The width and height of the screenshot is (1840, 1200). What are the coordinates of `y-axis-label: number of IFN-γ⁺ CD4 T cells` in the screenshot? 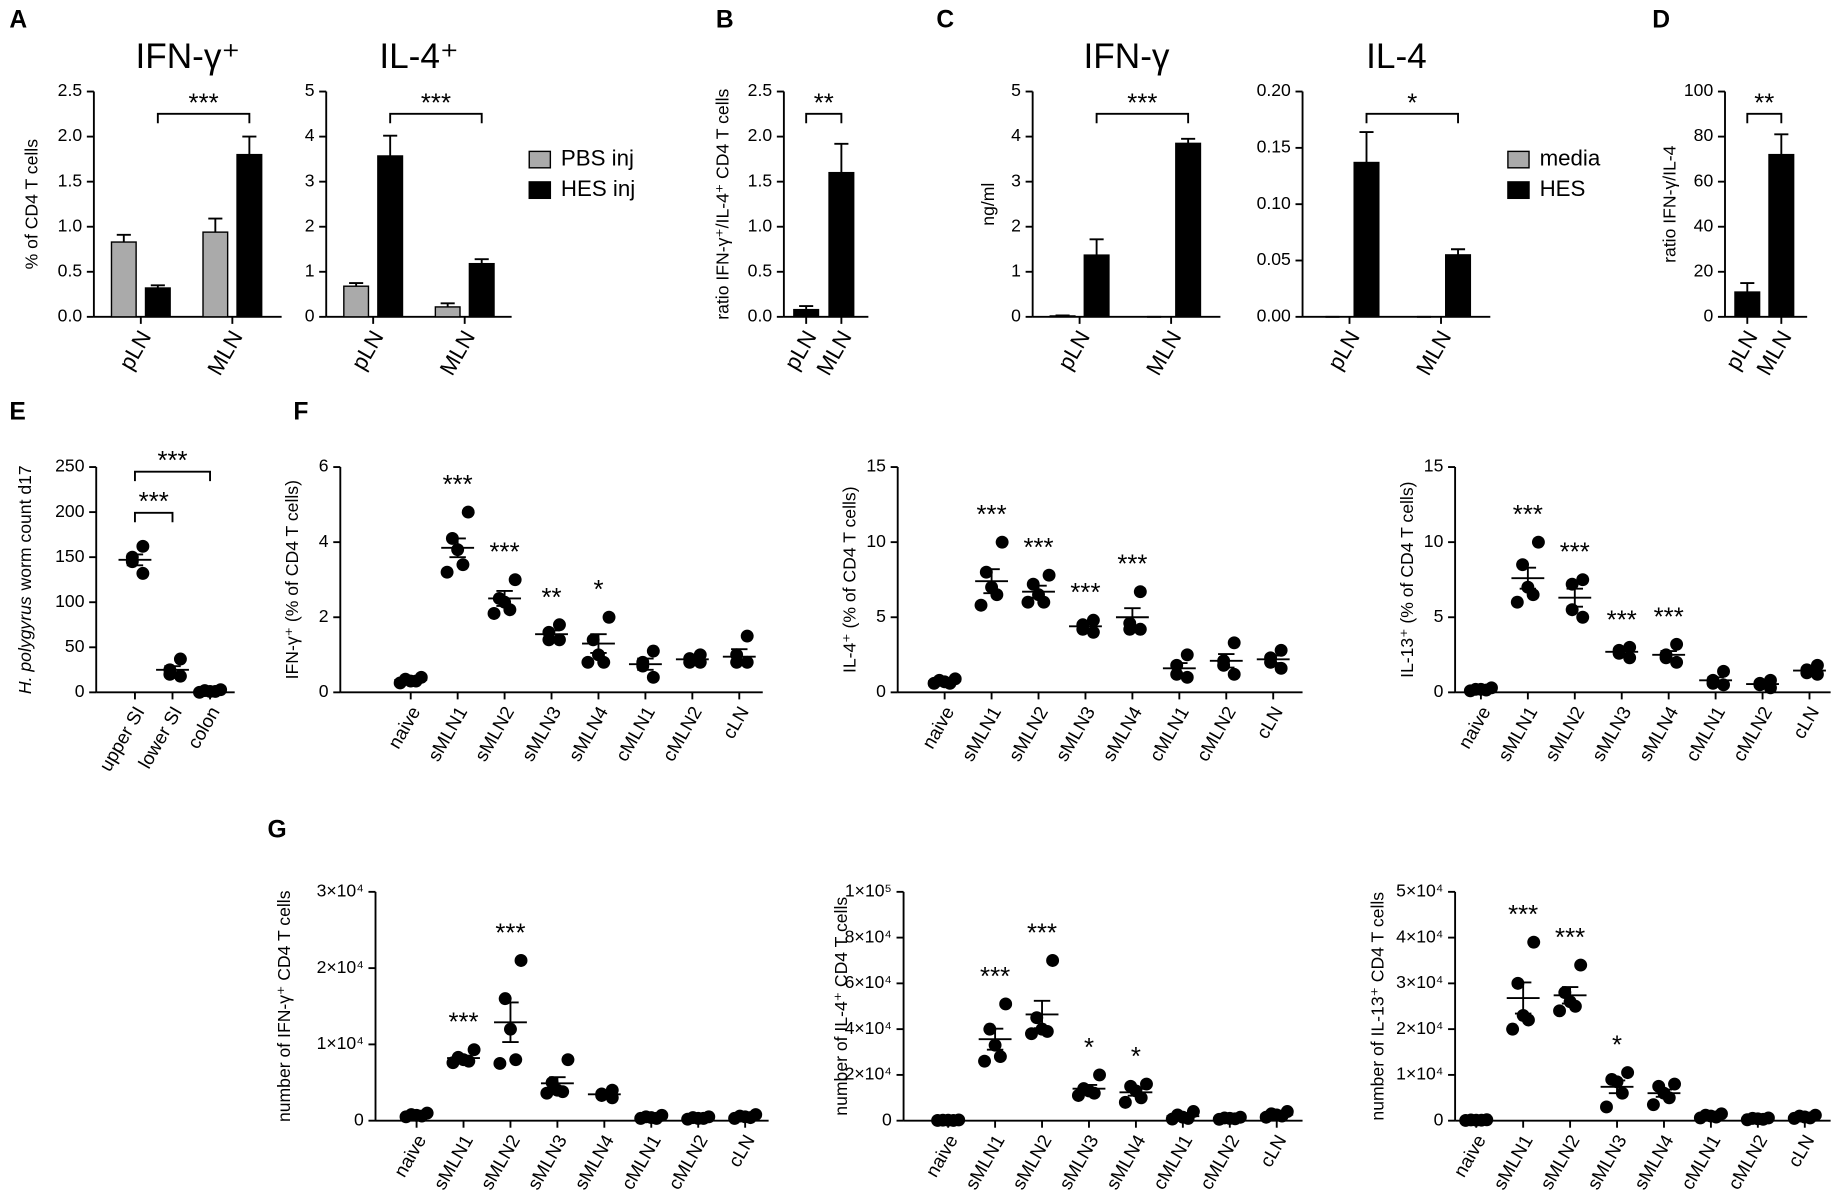 It's located at (284, 1006).